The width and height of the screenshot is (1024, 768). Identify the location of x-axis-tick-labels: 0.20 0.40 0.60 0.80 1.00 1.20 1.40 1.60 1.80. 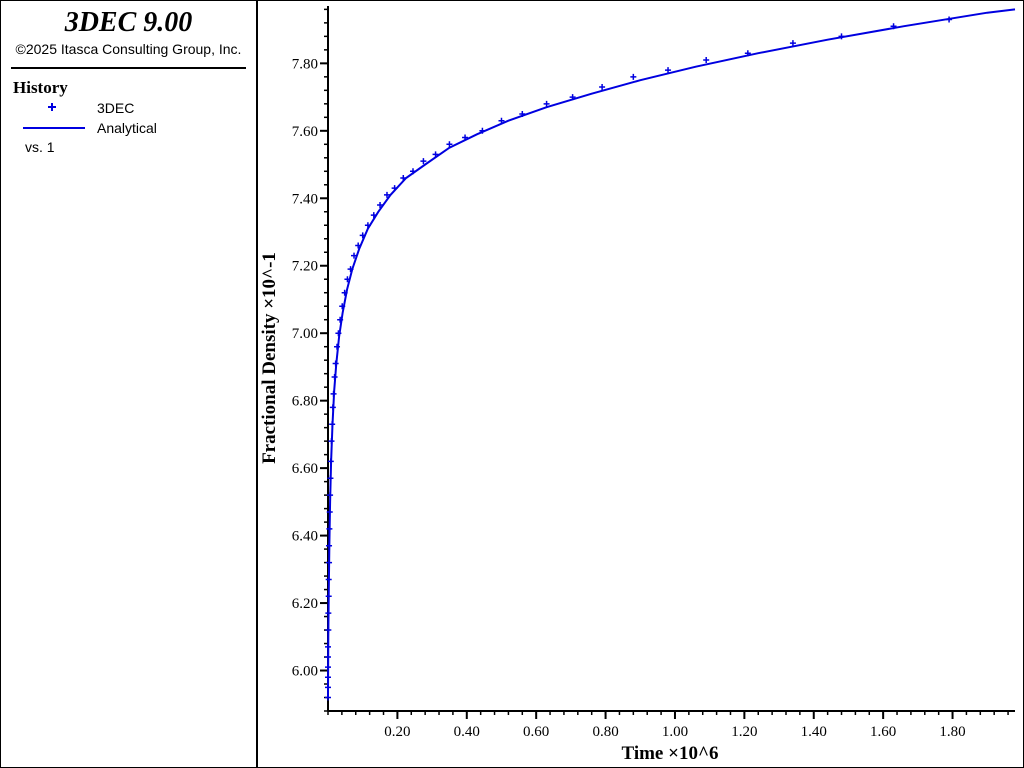
(674, 732).